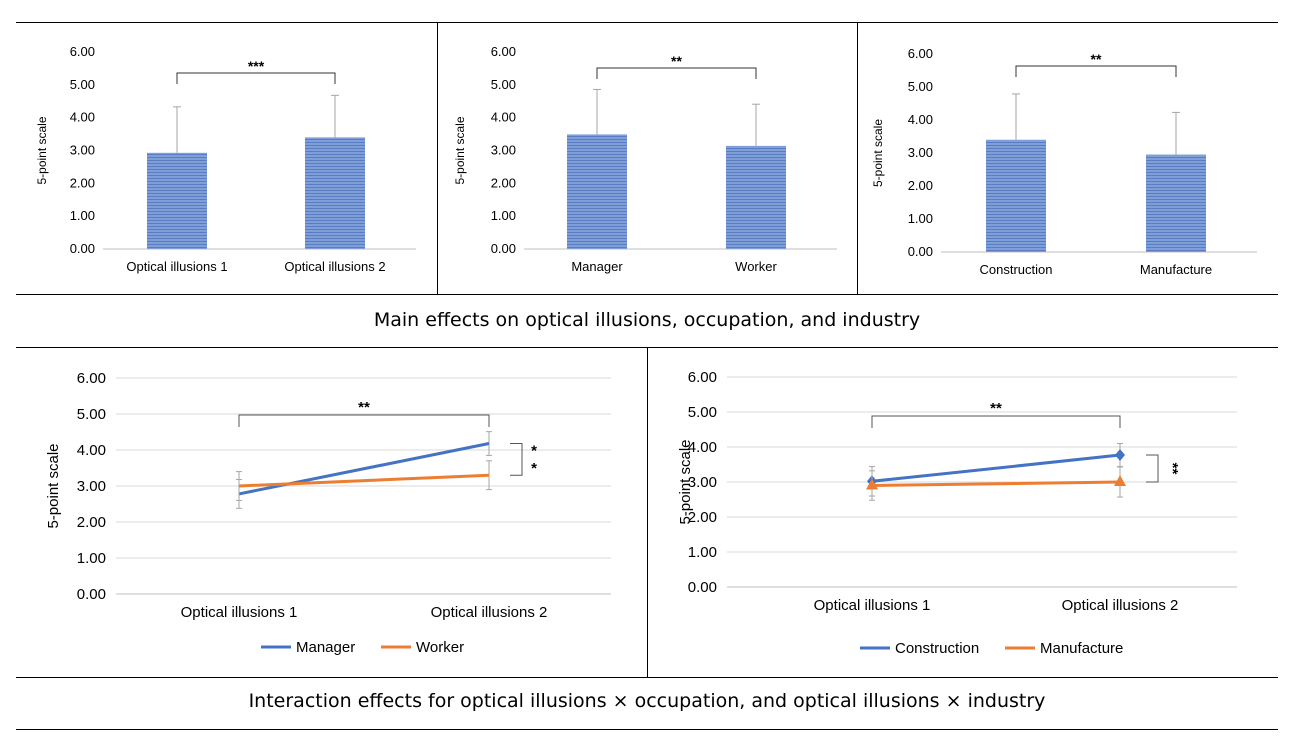 Image resolution: width=1291 pixels, height=743 pixels. Describe the element at coordinates (1081, 648) in the screenshot. I see `legend-label: Manufacture` at that location.